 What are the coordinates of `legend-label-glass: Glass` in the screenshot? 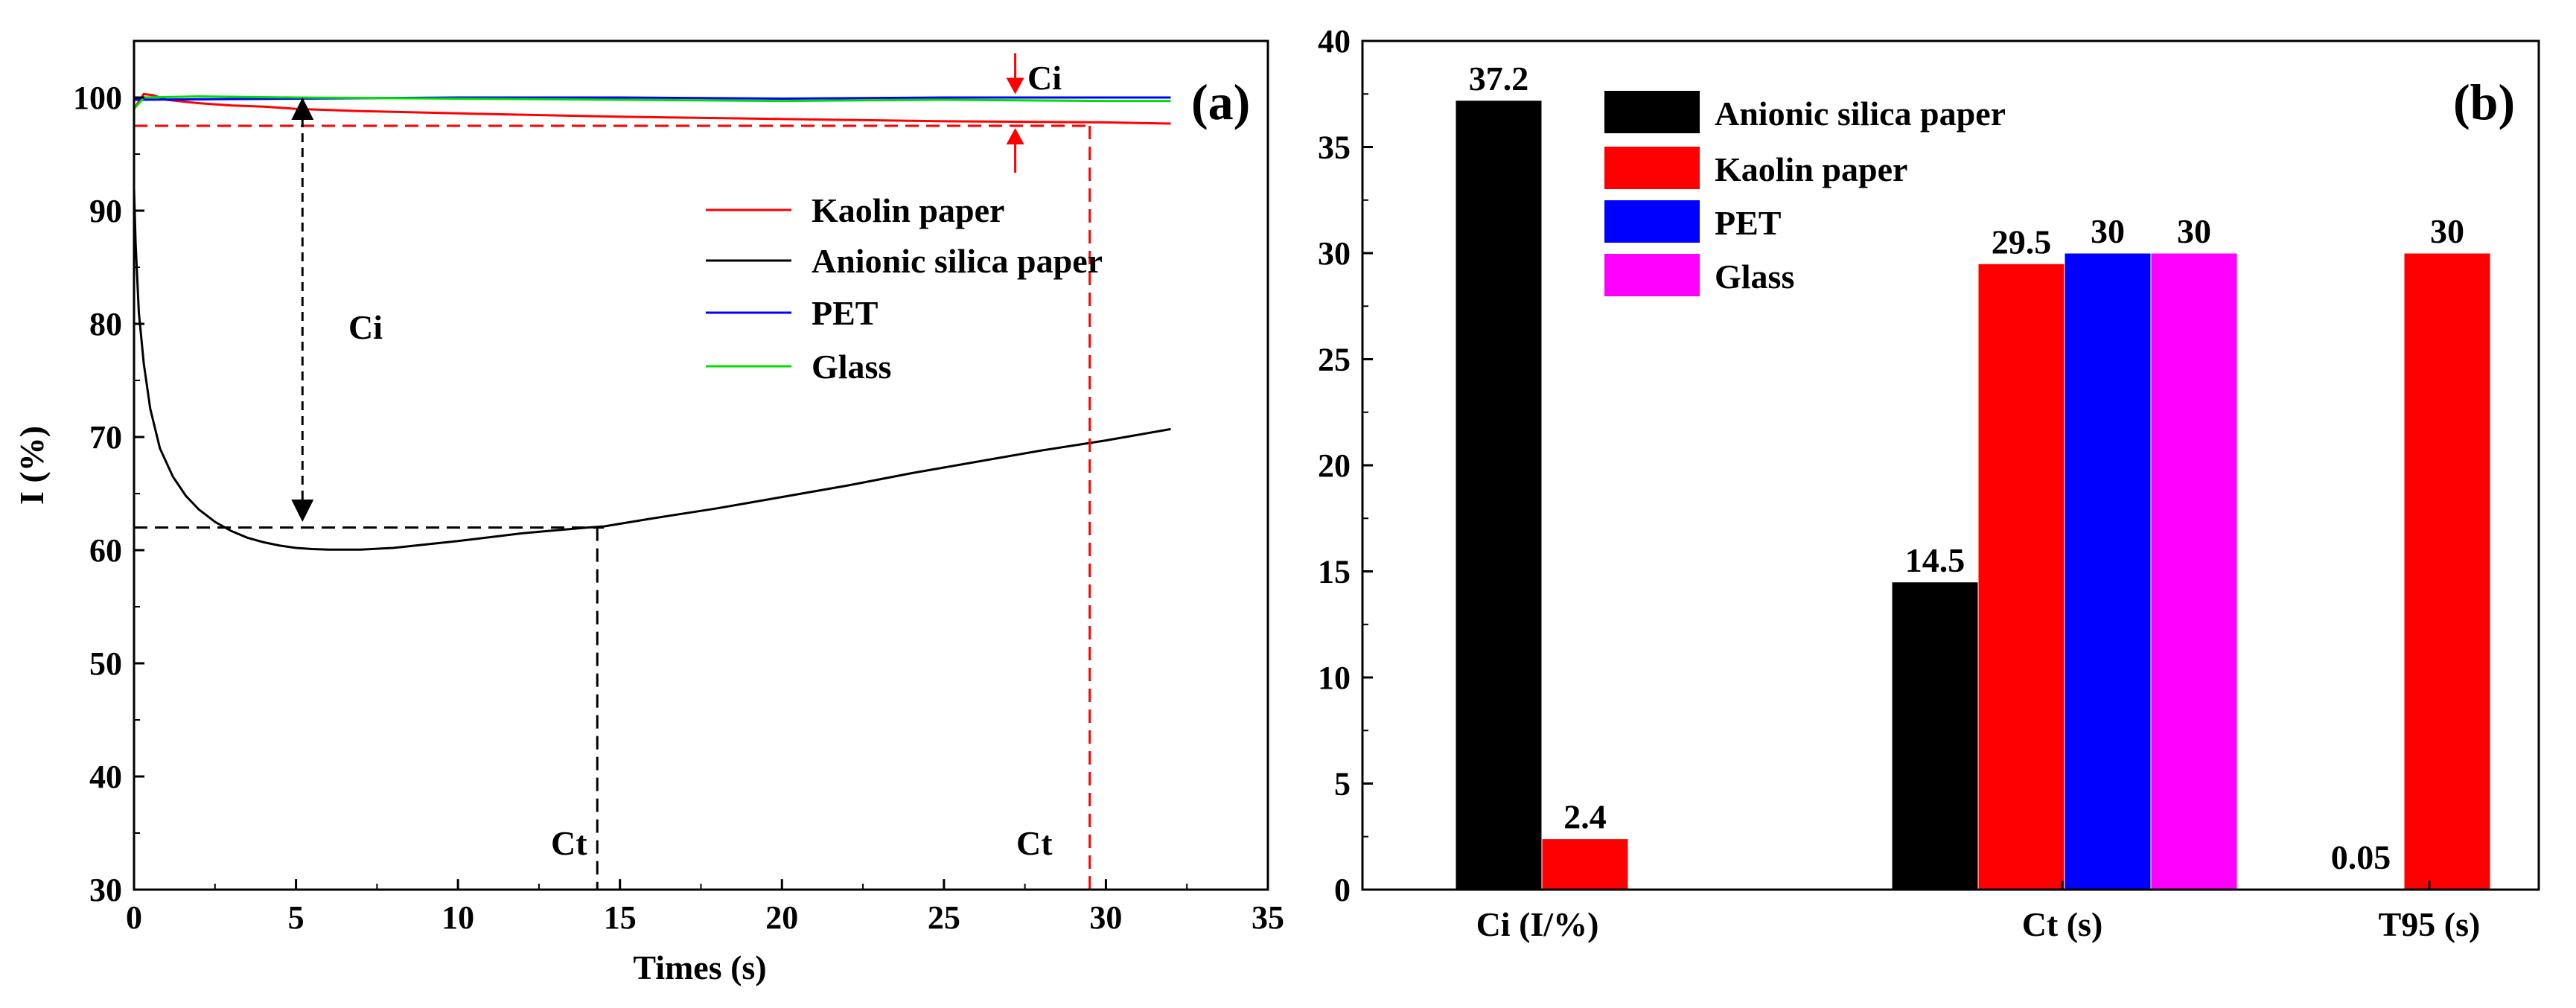 It's located at (851, 367).